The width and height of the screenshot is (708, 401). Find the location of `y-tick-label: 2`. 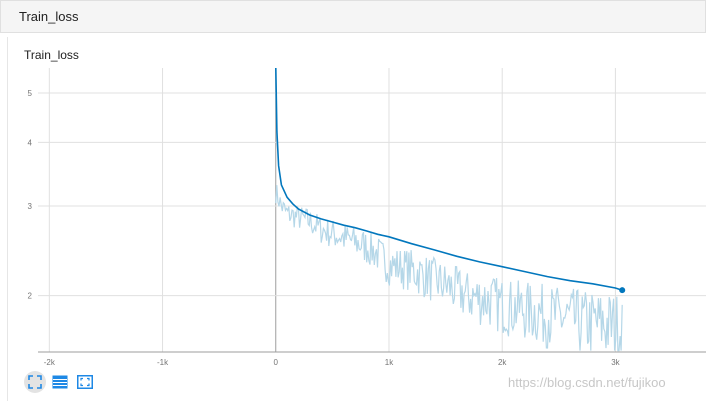

y-tick-label: 2 is located at coordinates (30, 296).